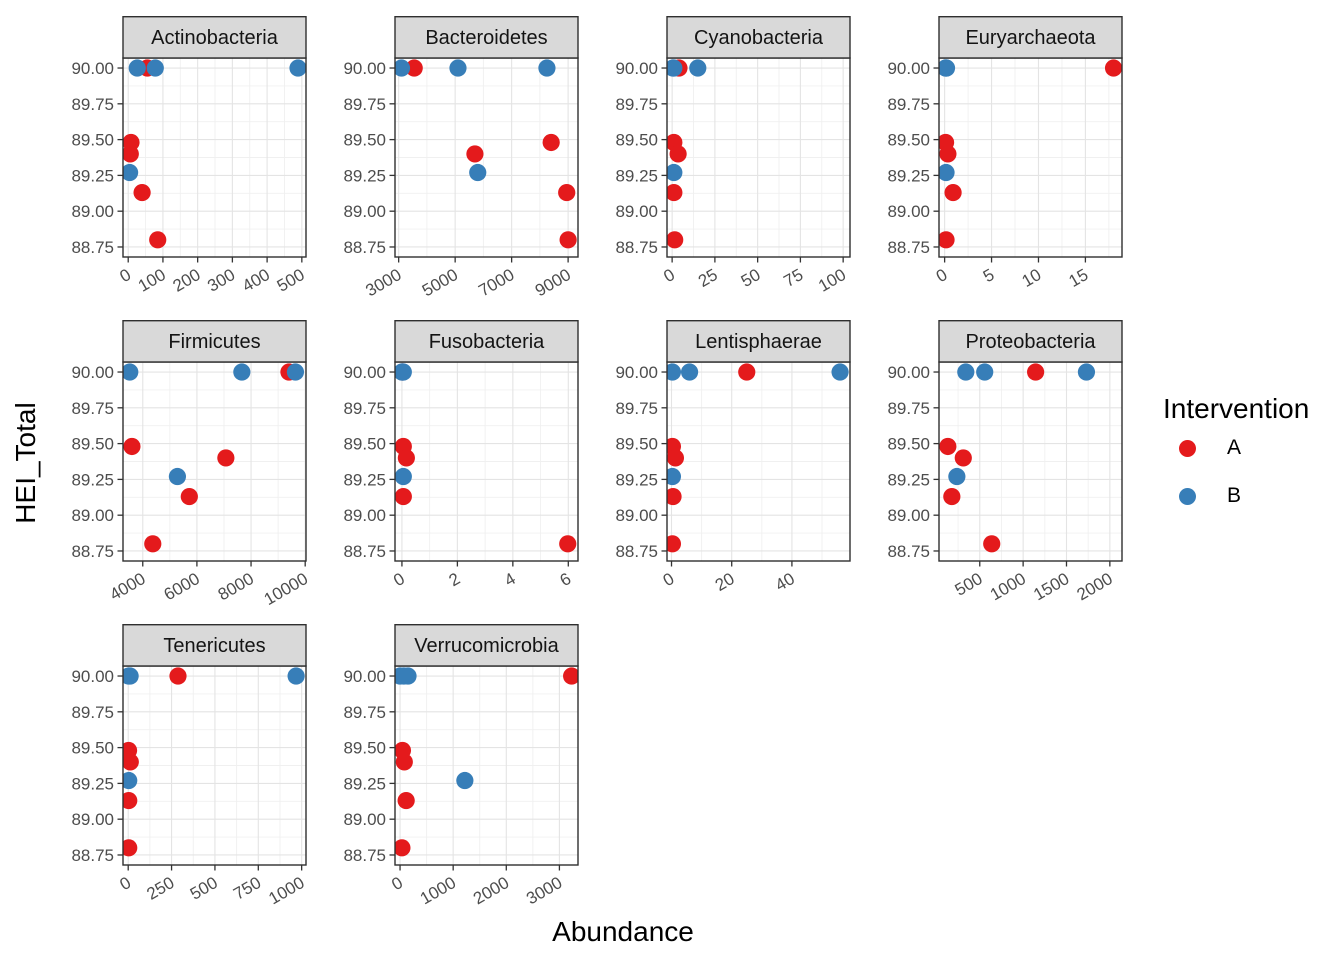  Describe the element at coordinates (751, 278) in the screenshot. I see `x-tick-label: 50` at that location.